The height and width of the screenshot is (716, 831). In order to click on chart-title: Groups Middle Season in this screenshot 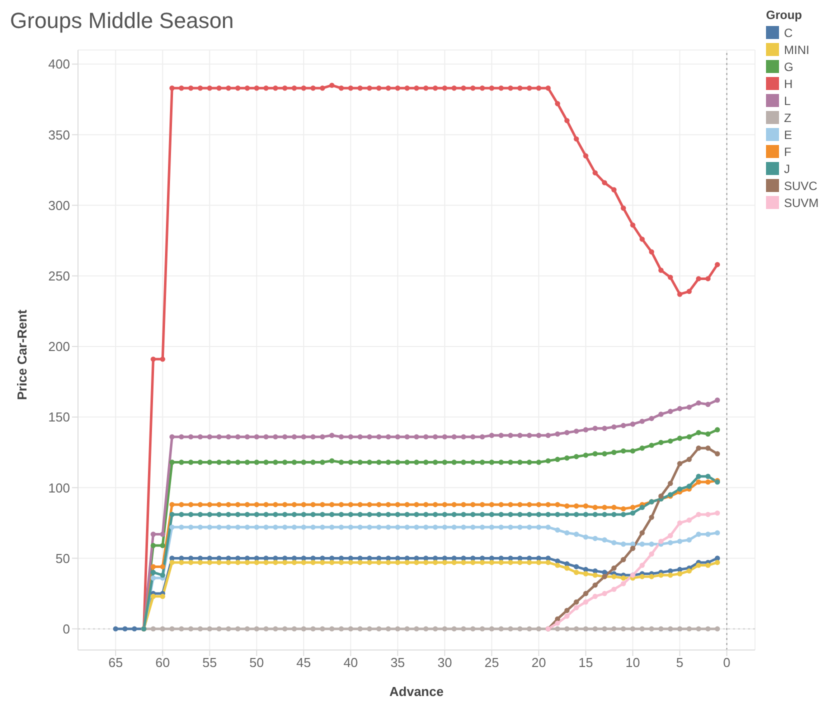, I will do `click(122, 21)`.